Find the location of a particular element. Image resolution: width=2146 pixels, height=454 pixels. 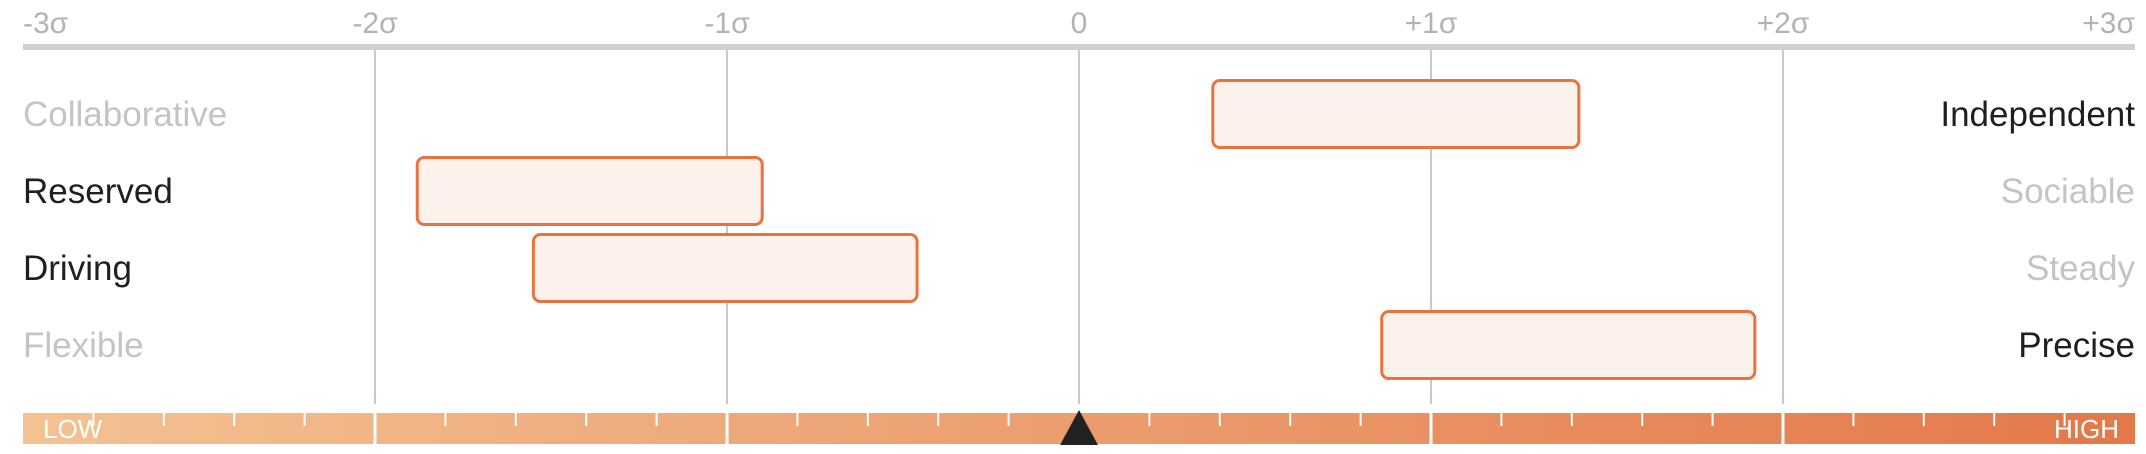

trait-left-label: Collaborative is located at coordinates (125, 114).